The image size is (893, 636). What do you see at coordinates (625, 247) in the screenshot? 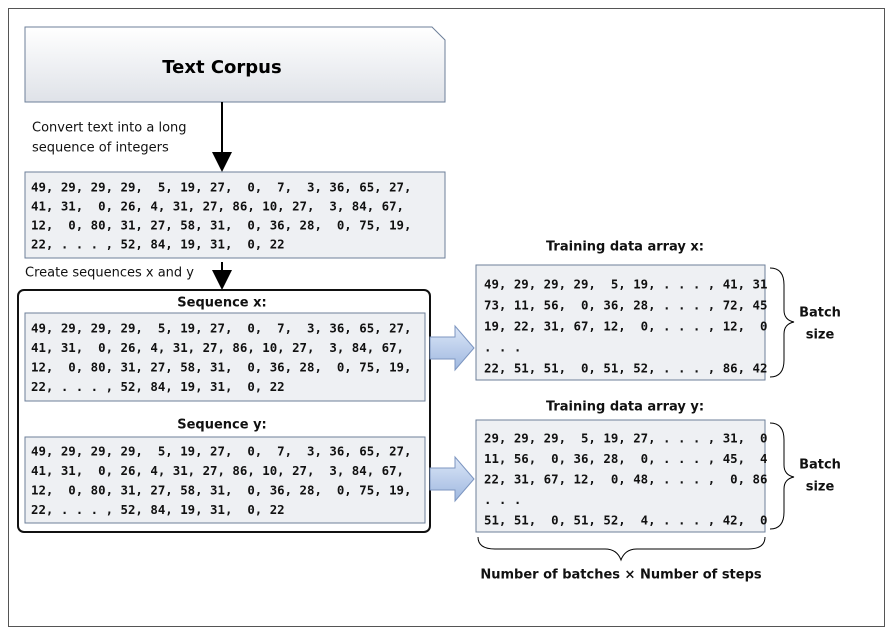
I see `training-x-title: Training data array x:` at bounding box center [625, 247].